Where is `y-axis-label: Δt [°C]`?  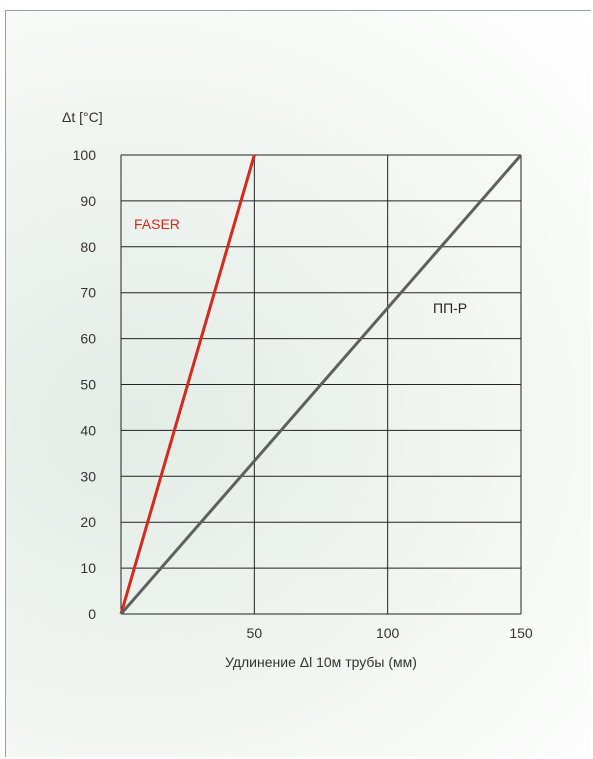
y-axis-label: Δt [°C] is located at coordinates (82, 117).